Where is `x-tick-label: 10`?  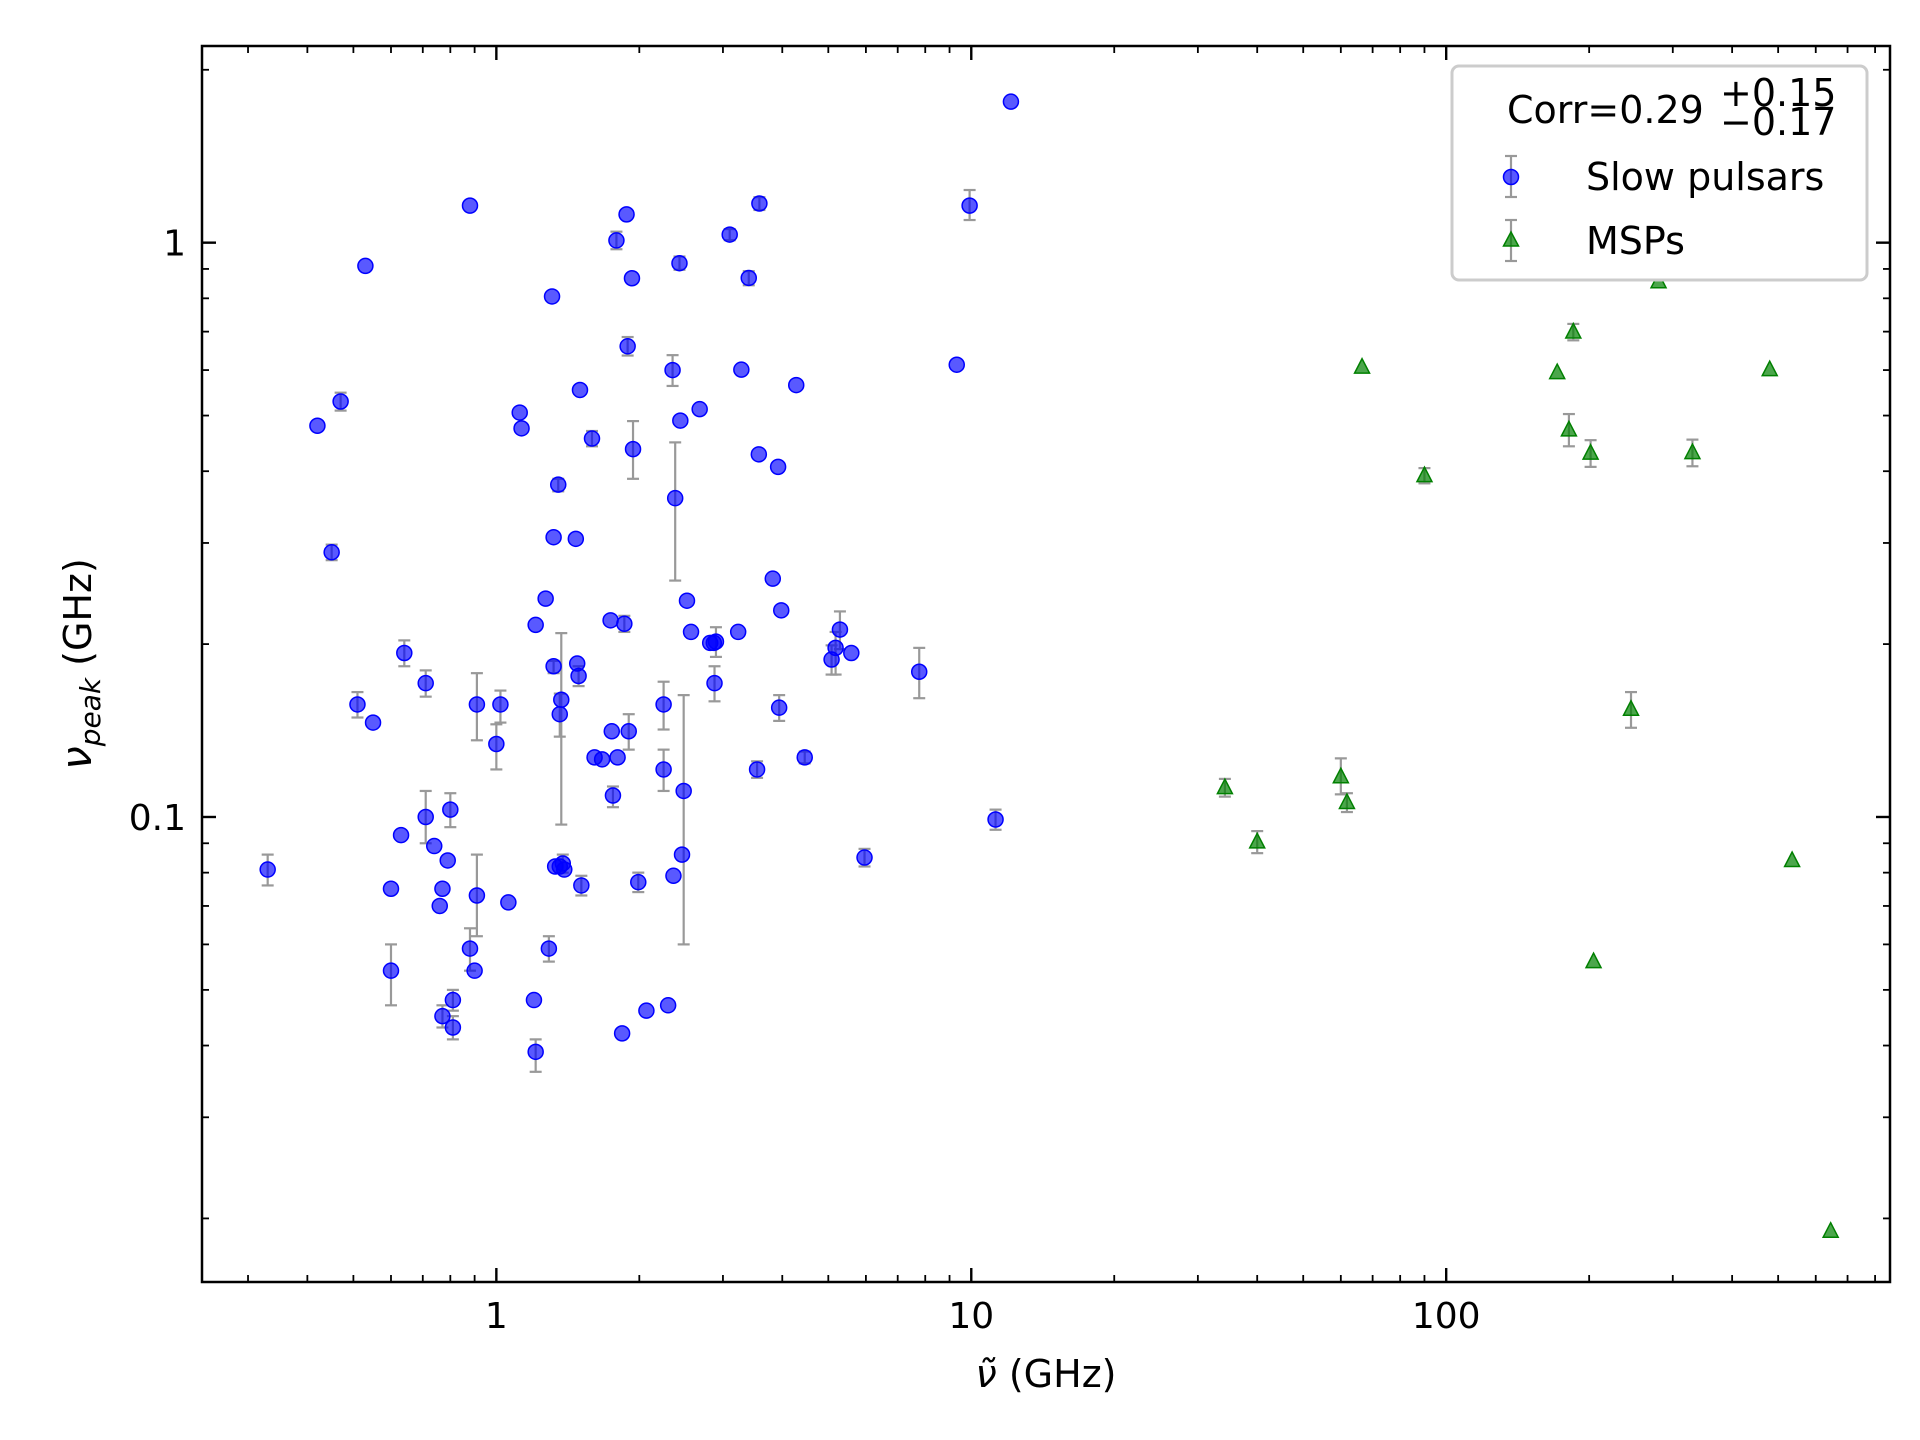 x-tick-label: 10 is located at coordinates (971, 1316).